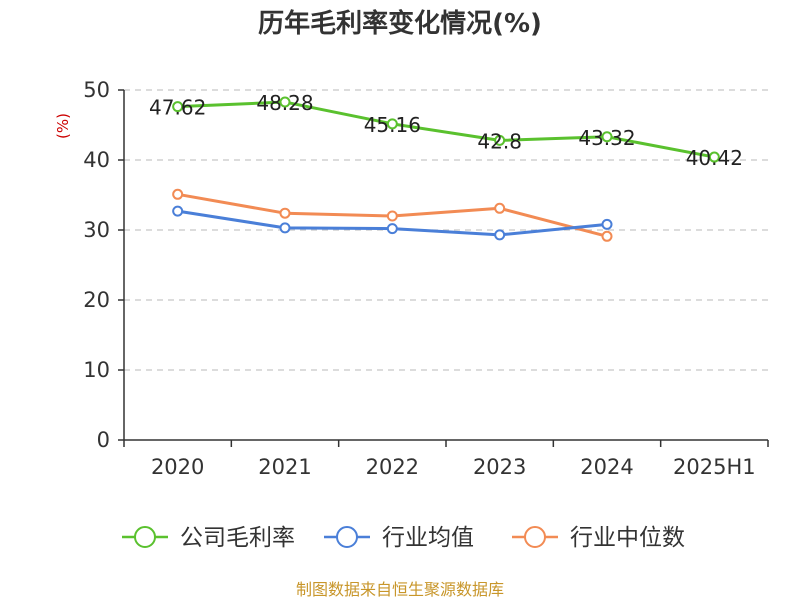 Image resolution: width=800 pixels, height=600 pixels. Describe the element at coordinates (714, 467) in the screenshot. I see `x-tick-label: 2025H1` at that location.